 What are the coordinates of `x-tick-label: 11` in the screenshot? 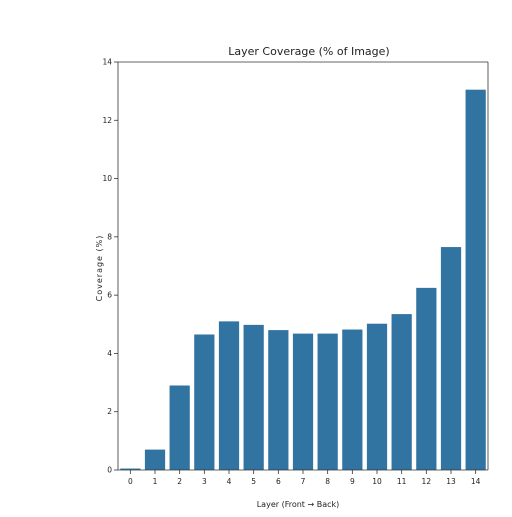 It's located at (402, 481).